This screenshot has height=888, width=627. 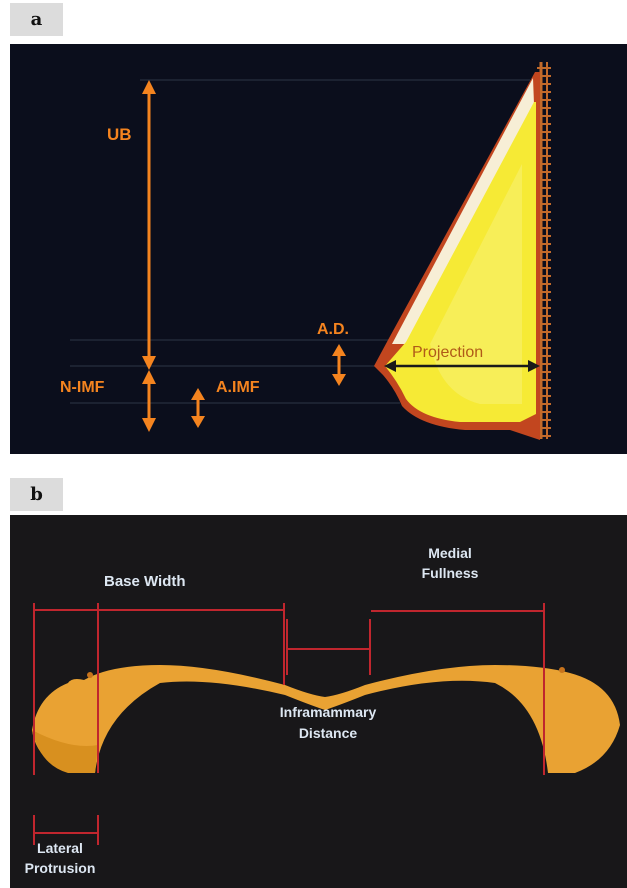 I want to click on n-imf-label: N-IMF, so click(x=82, y=387).